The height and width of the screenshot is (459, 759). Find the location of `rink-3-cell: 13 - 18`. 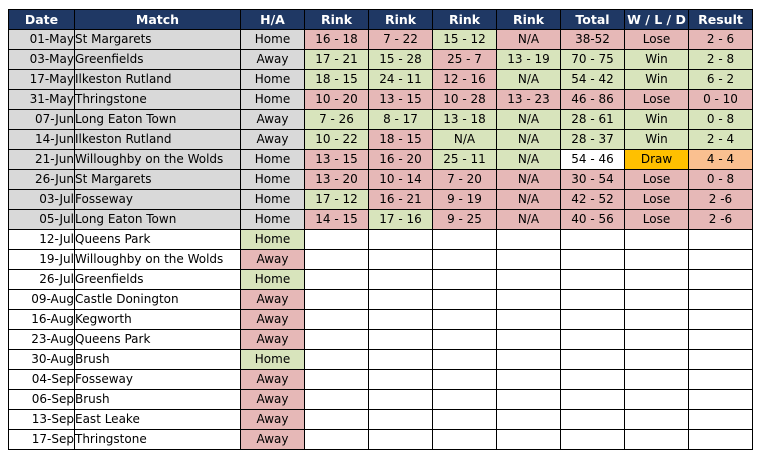

rink-3-cell: 13 - 18 is located at coordinates (464, 119).